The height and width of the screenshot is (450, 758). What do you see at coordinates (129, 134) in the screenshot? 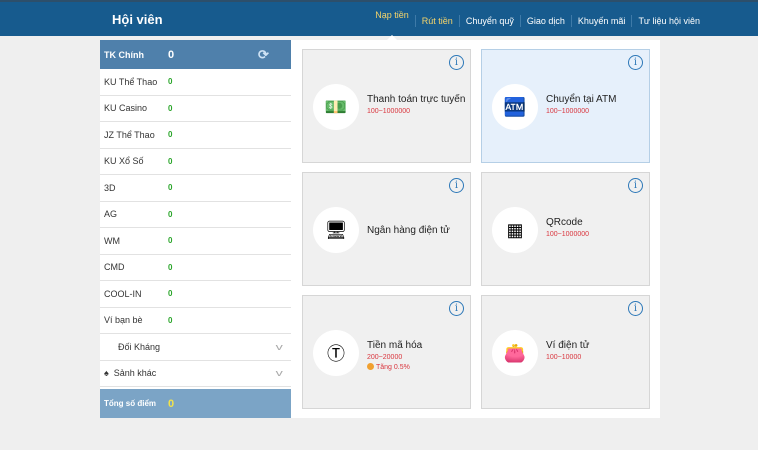
I see `balance-label: JZ Thể Thao` at bounding box center [129, 134].